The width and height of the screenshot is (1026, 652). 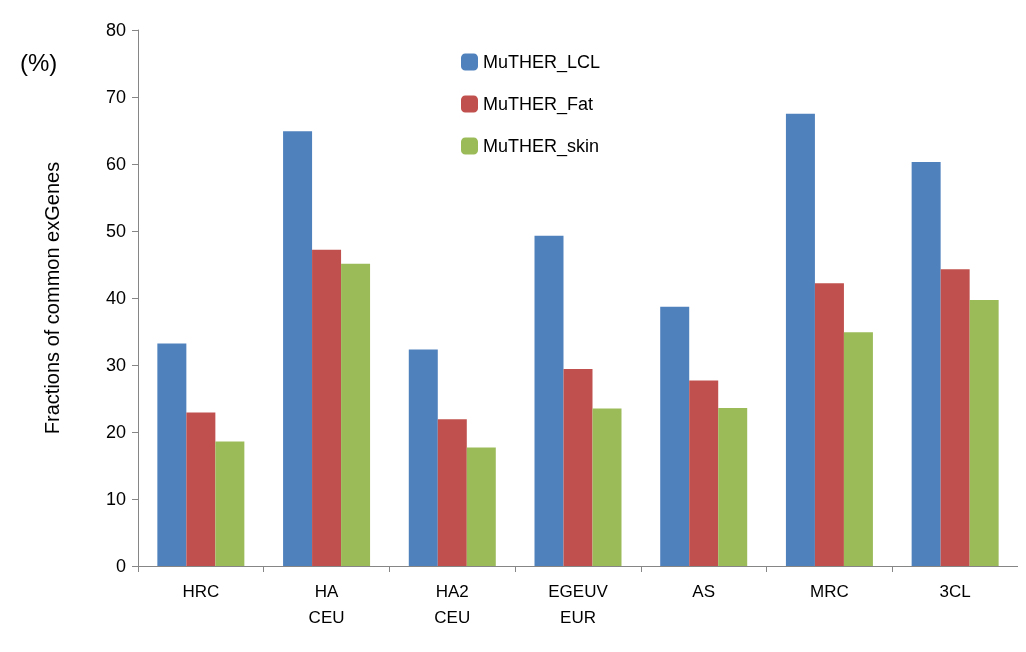 What do you see at coordinates (829, 591) in the screenshot?
I see `x-tick-label: MRC` at bounding box center [829, 591].